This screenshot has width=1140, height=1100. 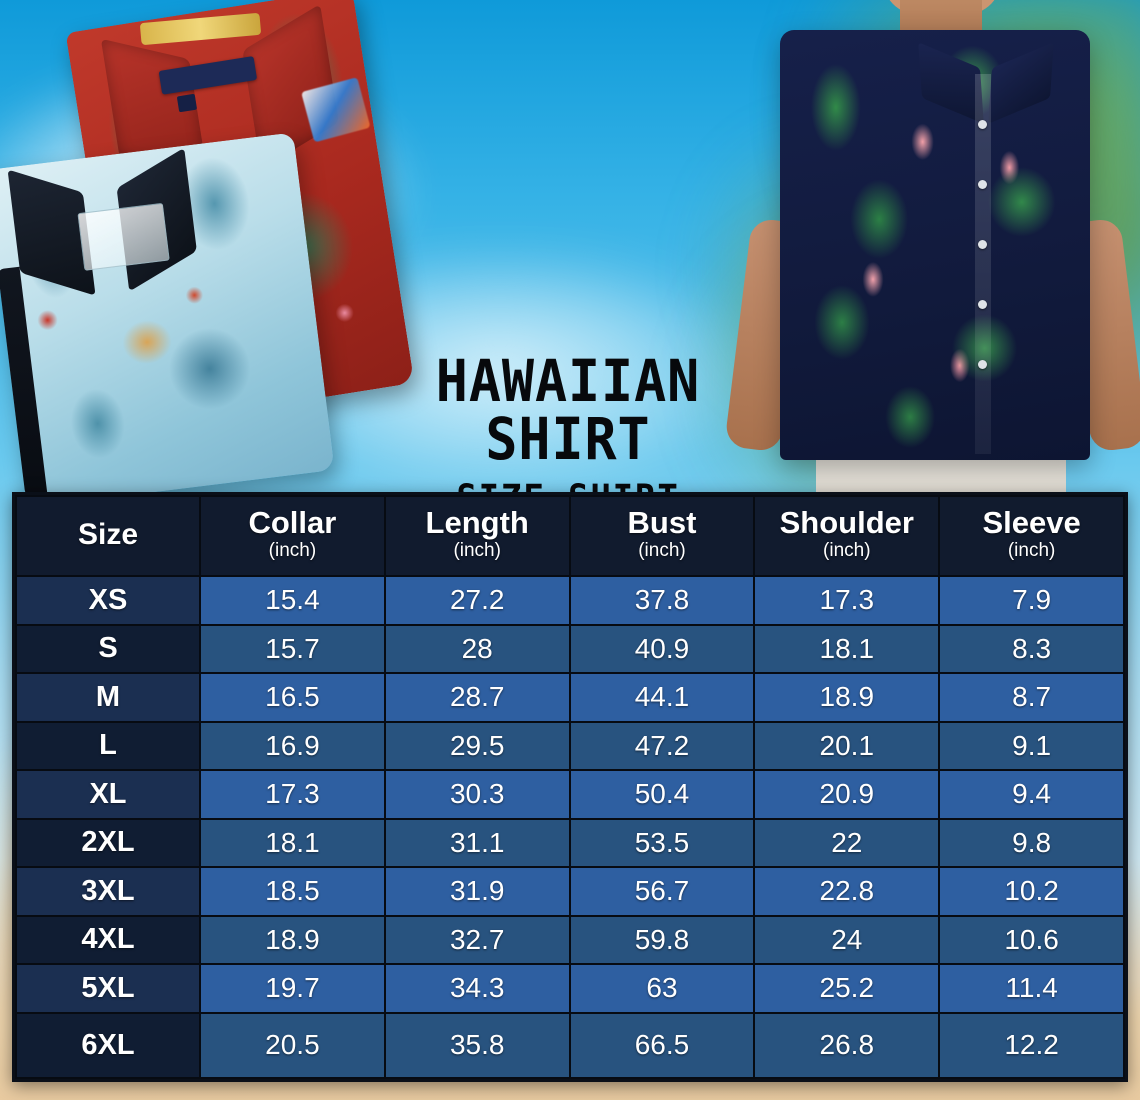 What do you see at coordinates (108, 891) in the screenshot?
I see `cell-size: 3XL` at bounding box center [108, 891].